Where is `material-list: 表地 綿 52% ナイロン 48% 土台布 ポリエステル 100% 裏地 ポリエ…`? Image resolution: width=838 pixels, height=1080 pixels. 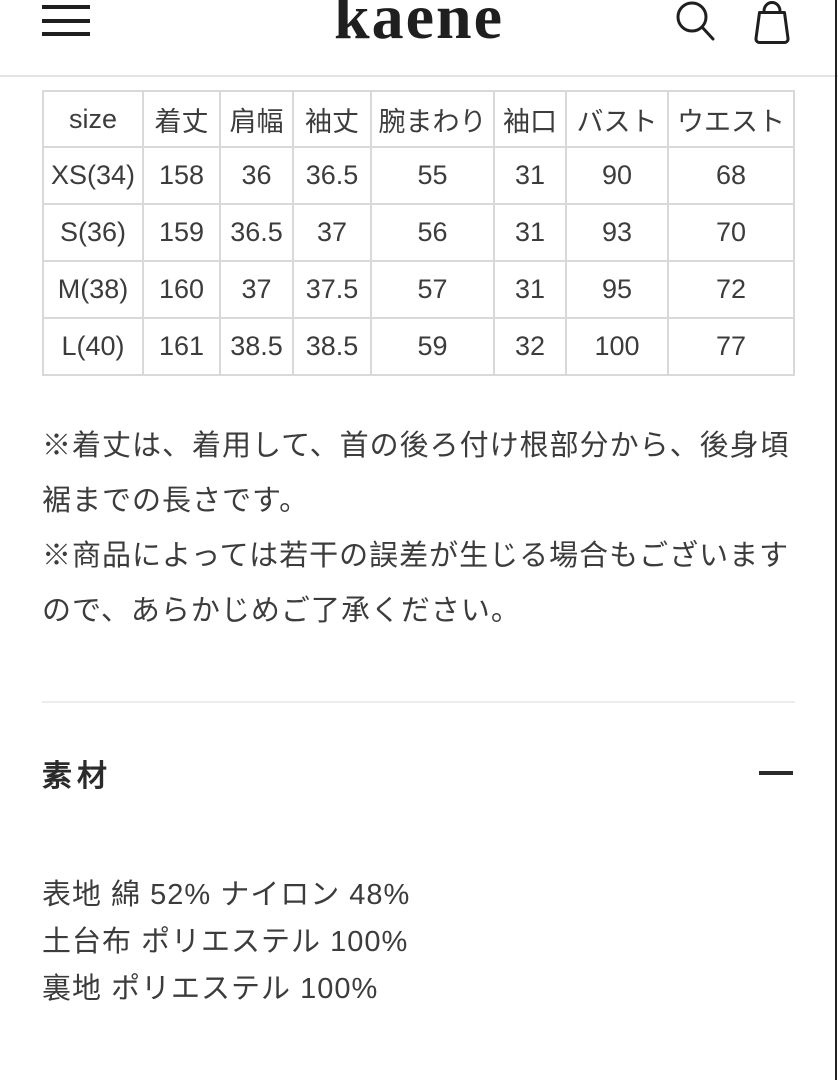
material-list: 表地 綿 52% ナイロン 48% 土台布 ポリエステル 100% 裏地 ポリエ… is located at coordinates (420, 942).